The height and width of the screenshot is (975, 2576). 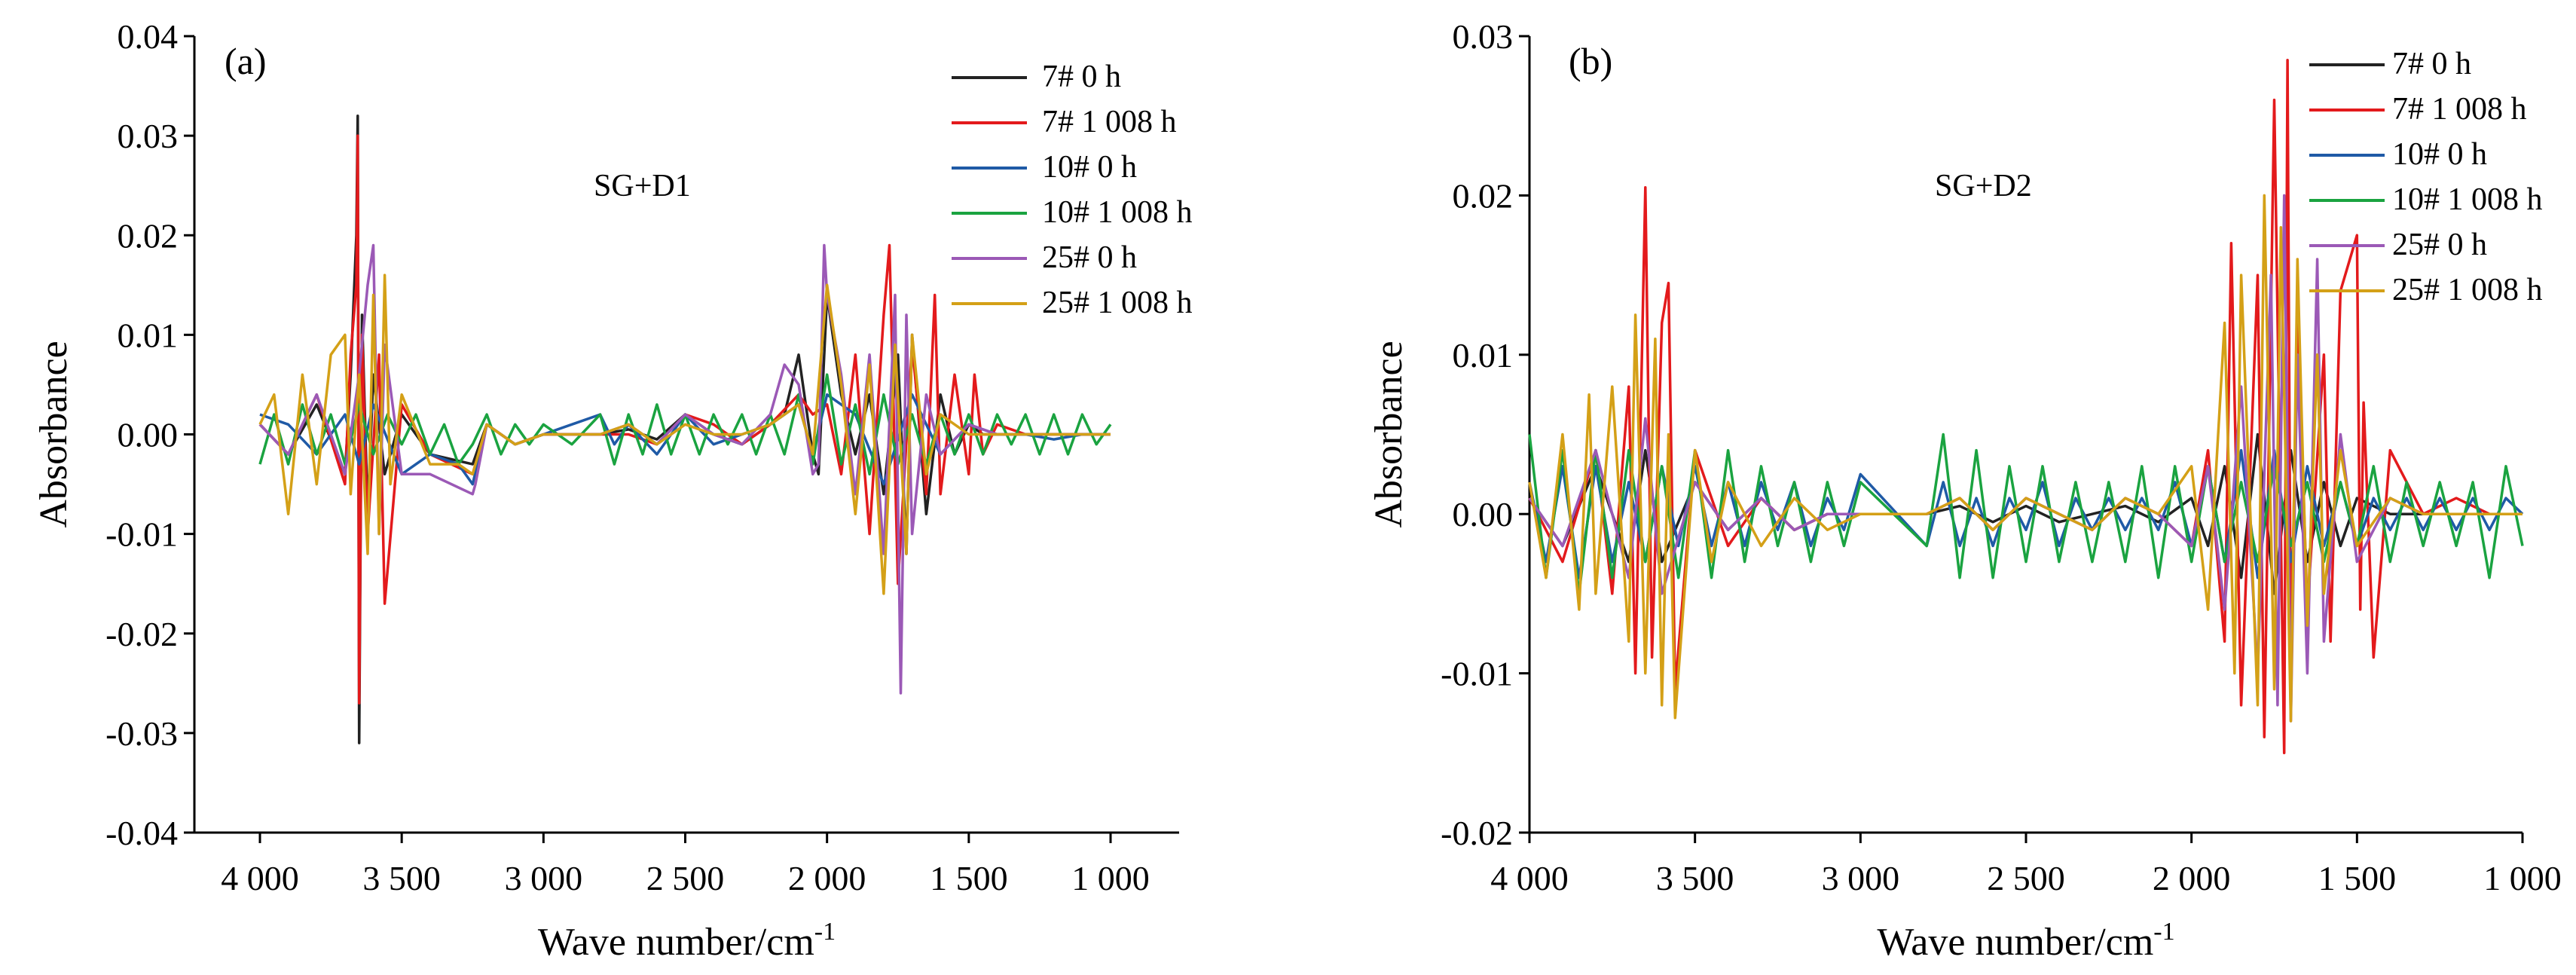 What do you see at coordinates (1983, 186) in the screenshot?
I see `chart-annotation: SG+D2` at bounding box center [1983, 186].